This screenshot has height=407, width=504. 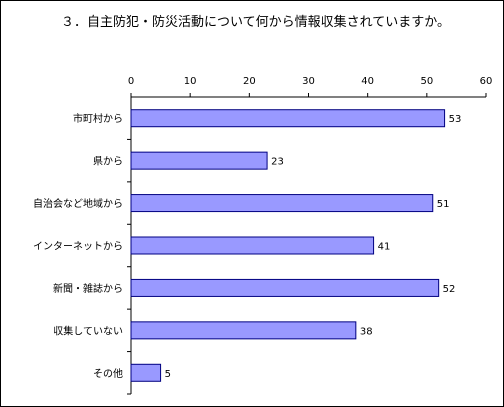 I want to click on data-label: 51, so click(x=443, y=204).